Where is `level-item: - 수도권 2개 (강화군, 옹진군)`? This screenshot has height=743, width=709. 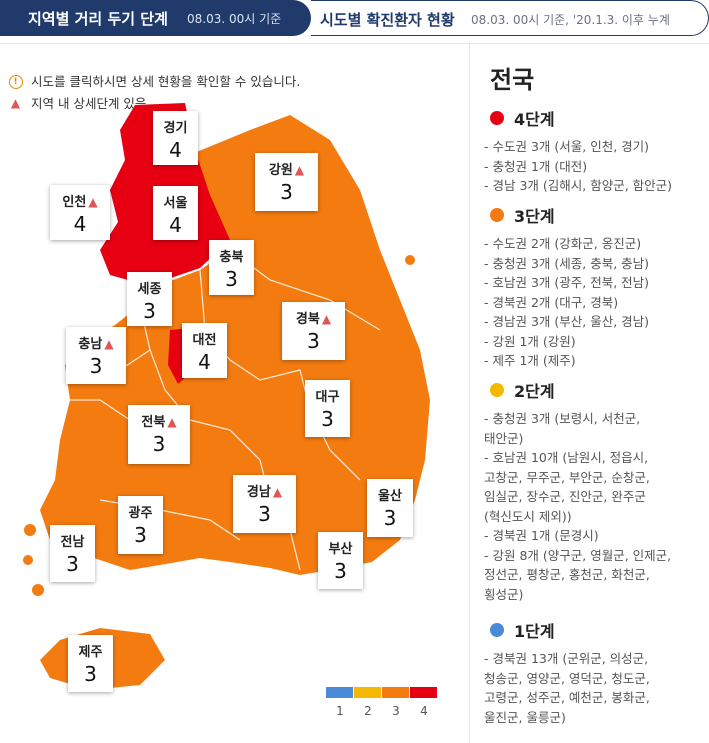 level-item: - 수도권 2개 (강화군, 옹진군) is located at coordinates (563, 243).